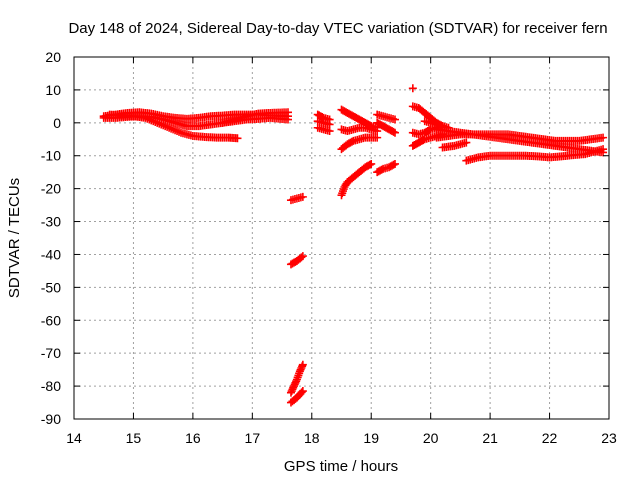 The width and height of the screenshot is (640, 480). Describe the element at coordinates (51, 156) in the screenshot. I see `y-tick-label: -10` at that location.